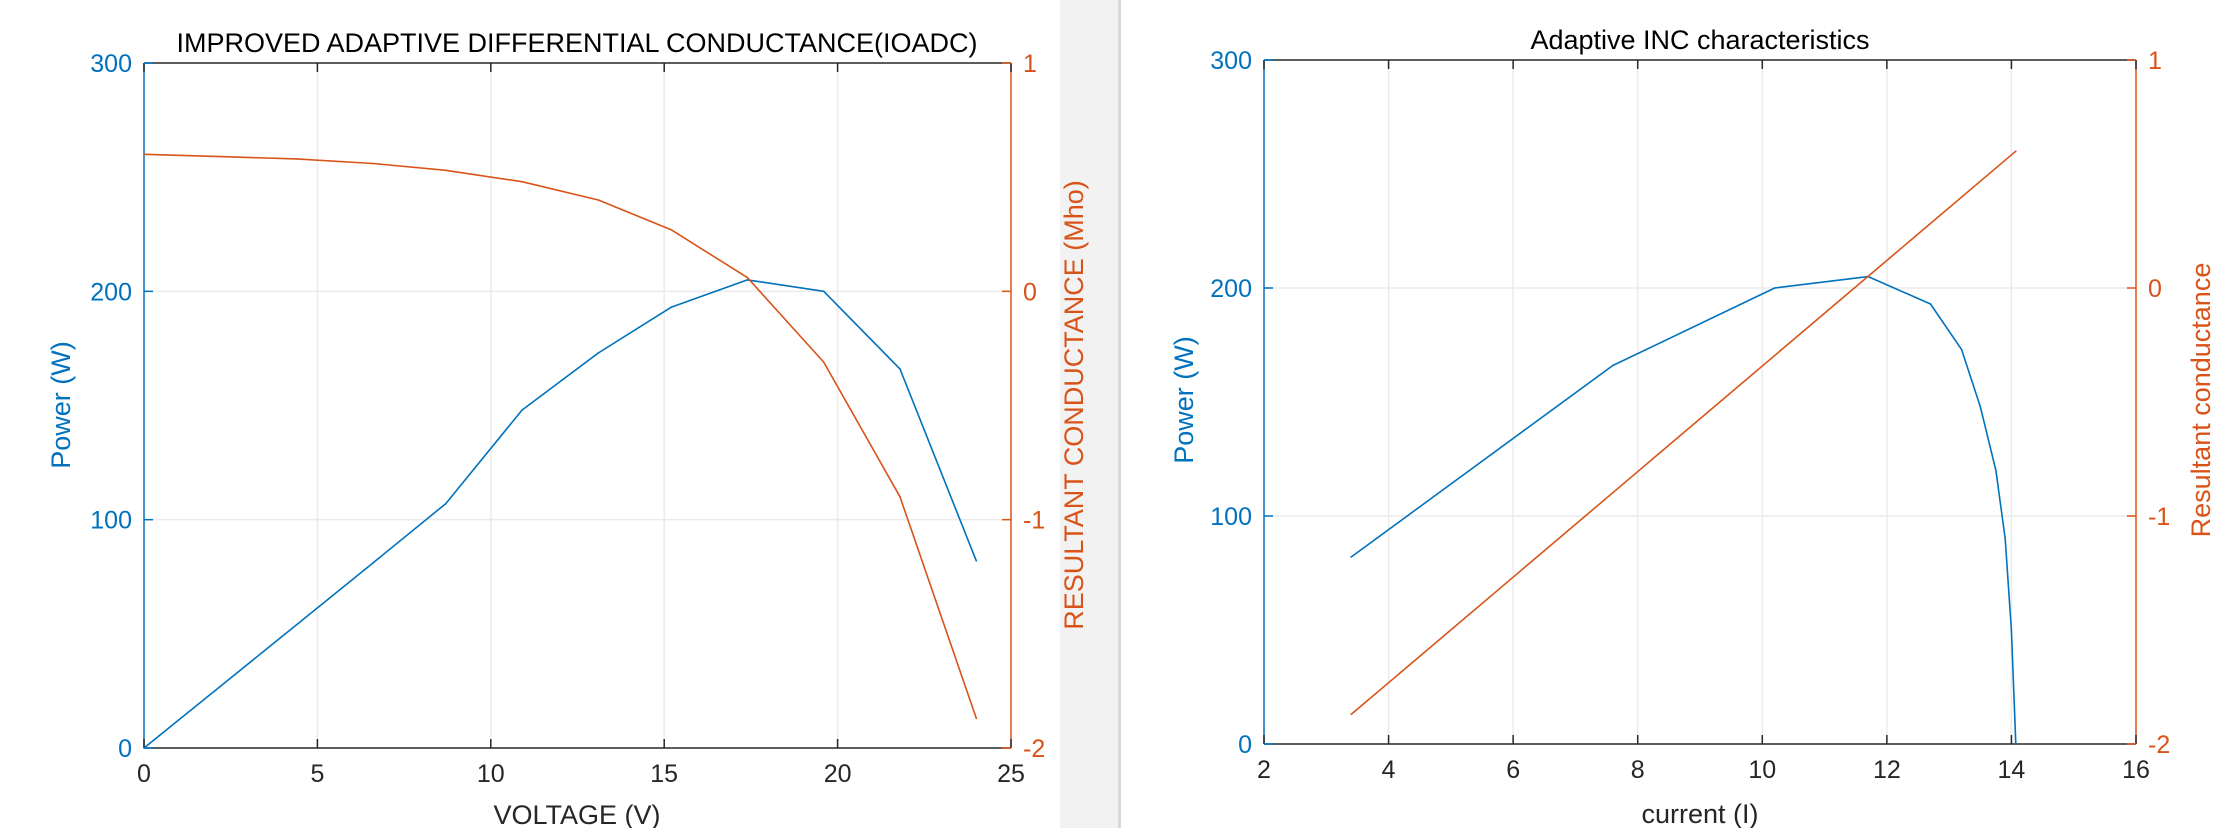 This screenshot has height=828, width=2229. I want to click on page-seam-edge, so click(1119, 414).